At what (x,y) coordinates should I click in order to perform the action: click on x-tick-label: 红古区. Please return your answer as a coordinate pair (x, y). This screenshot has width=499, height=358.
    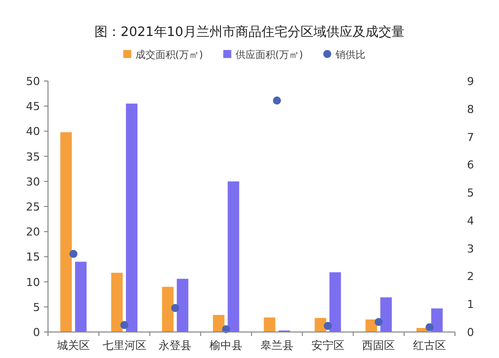
    Looking at the image, I should click on (429, 345).